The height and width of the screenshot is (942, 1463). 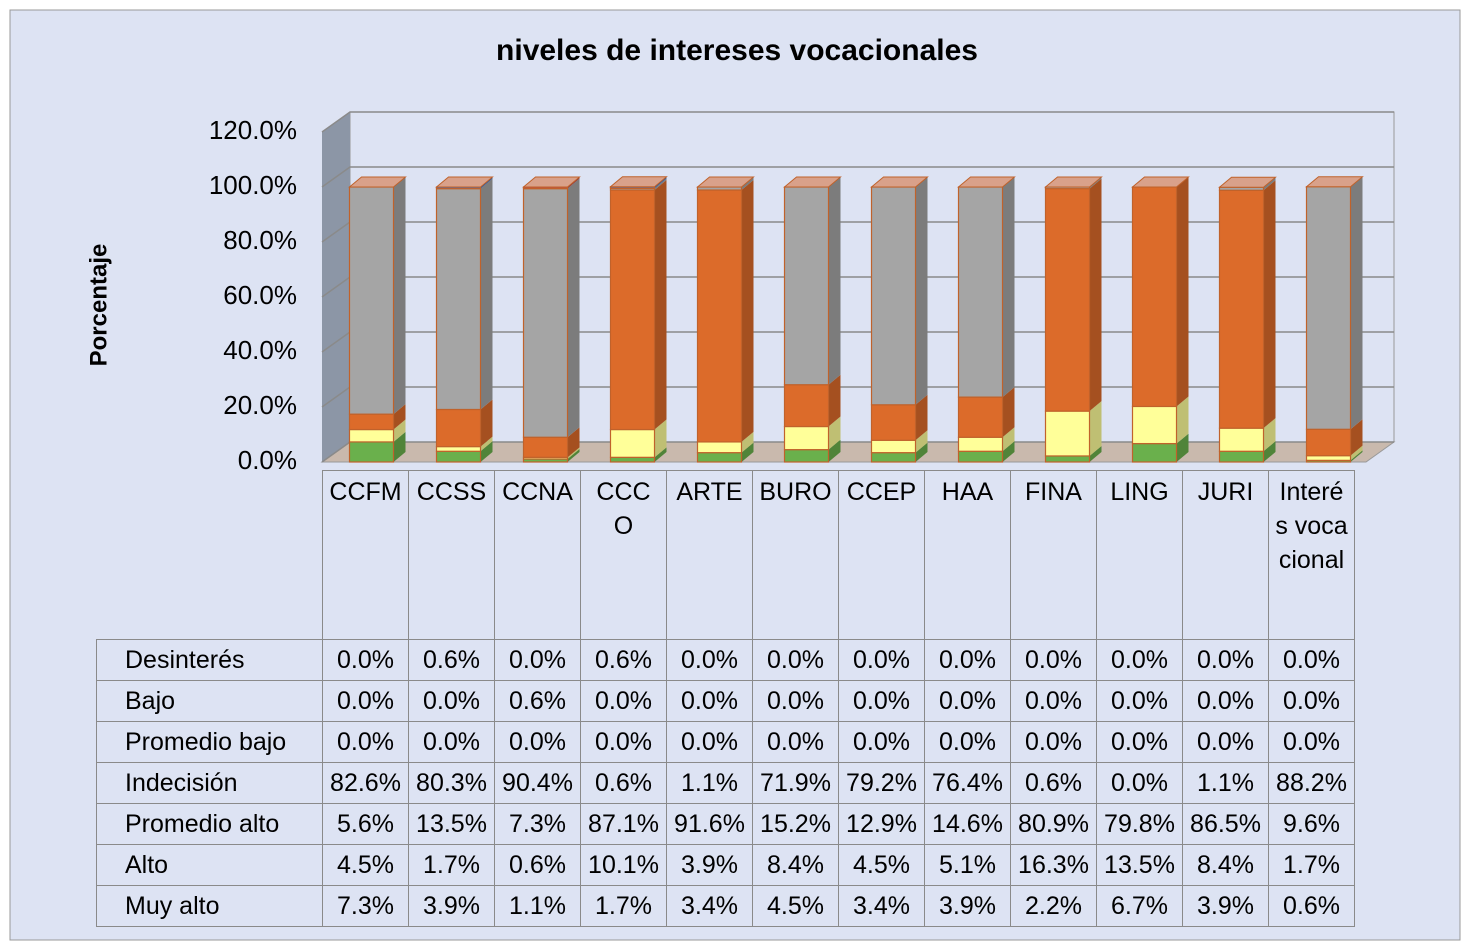 What do you see at coordinates (365, 555) in the screenshot?
I see `cat: CCFM` at bounding box center [365, 555].